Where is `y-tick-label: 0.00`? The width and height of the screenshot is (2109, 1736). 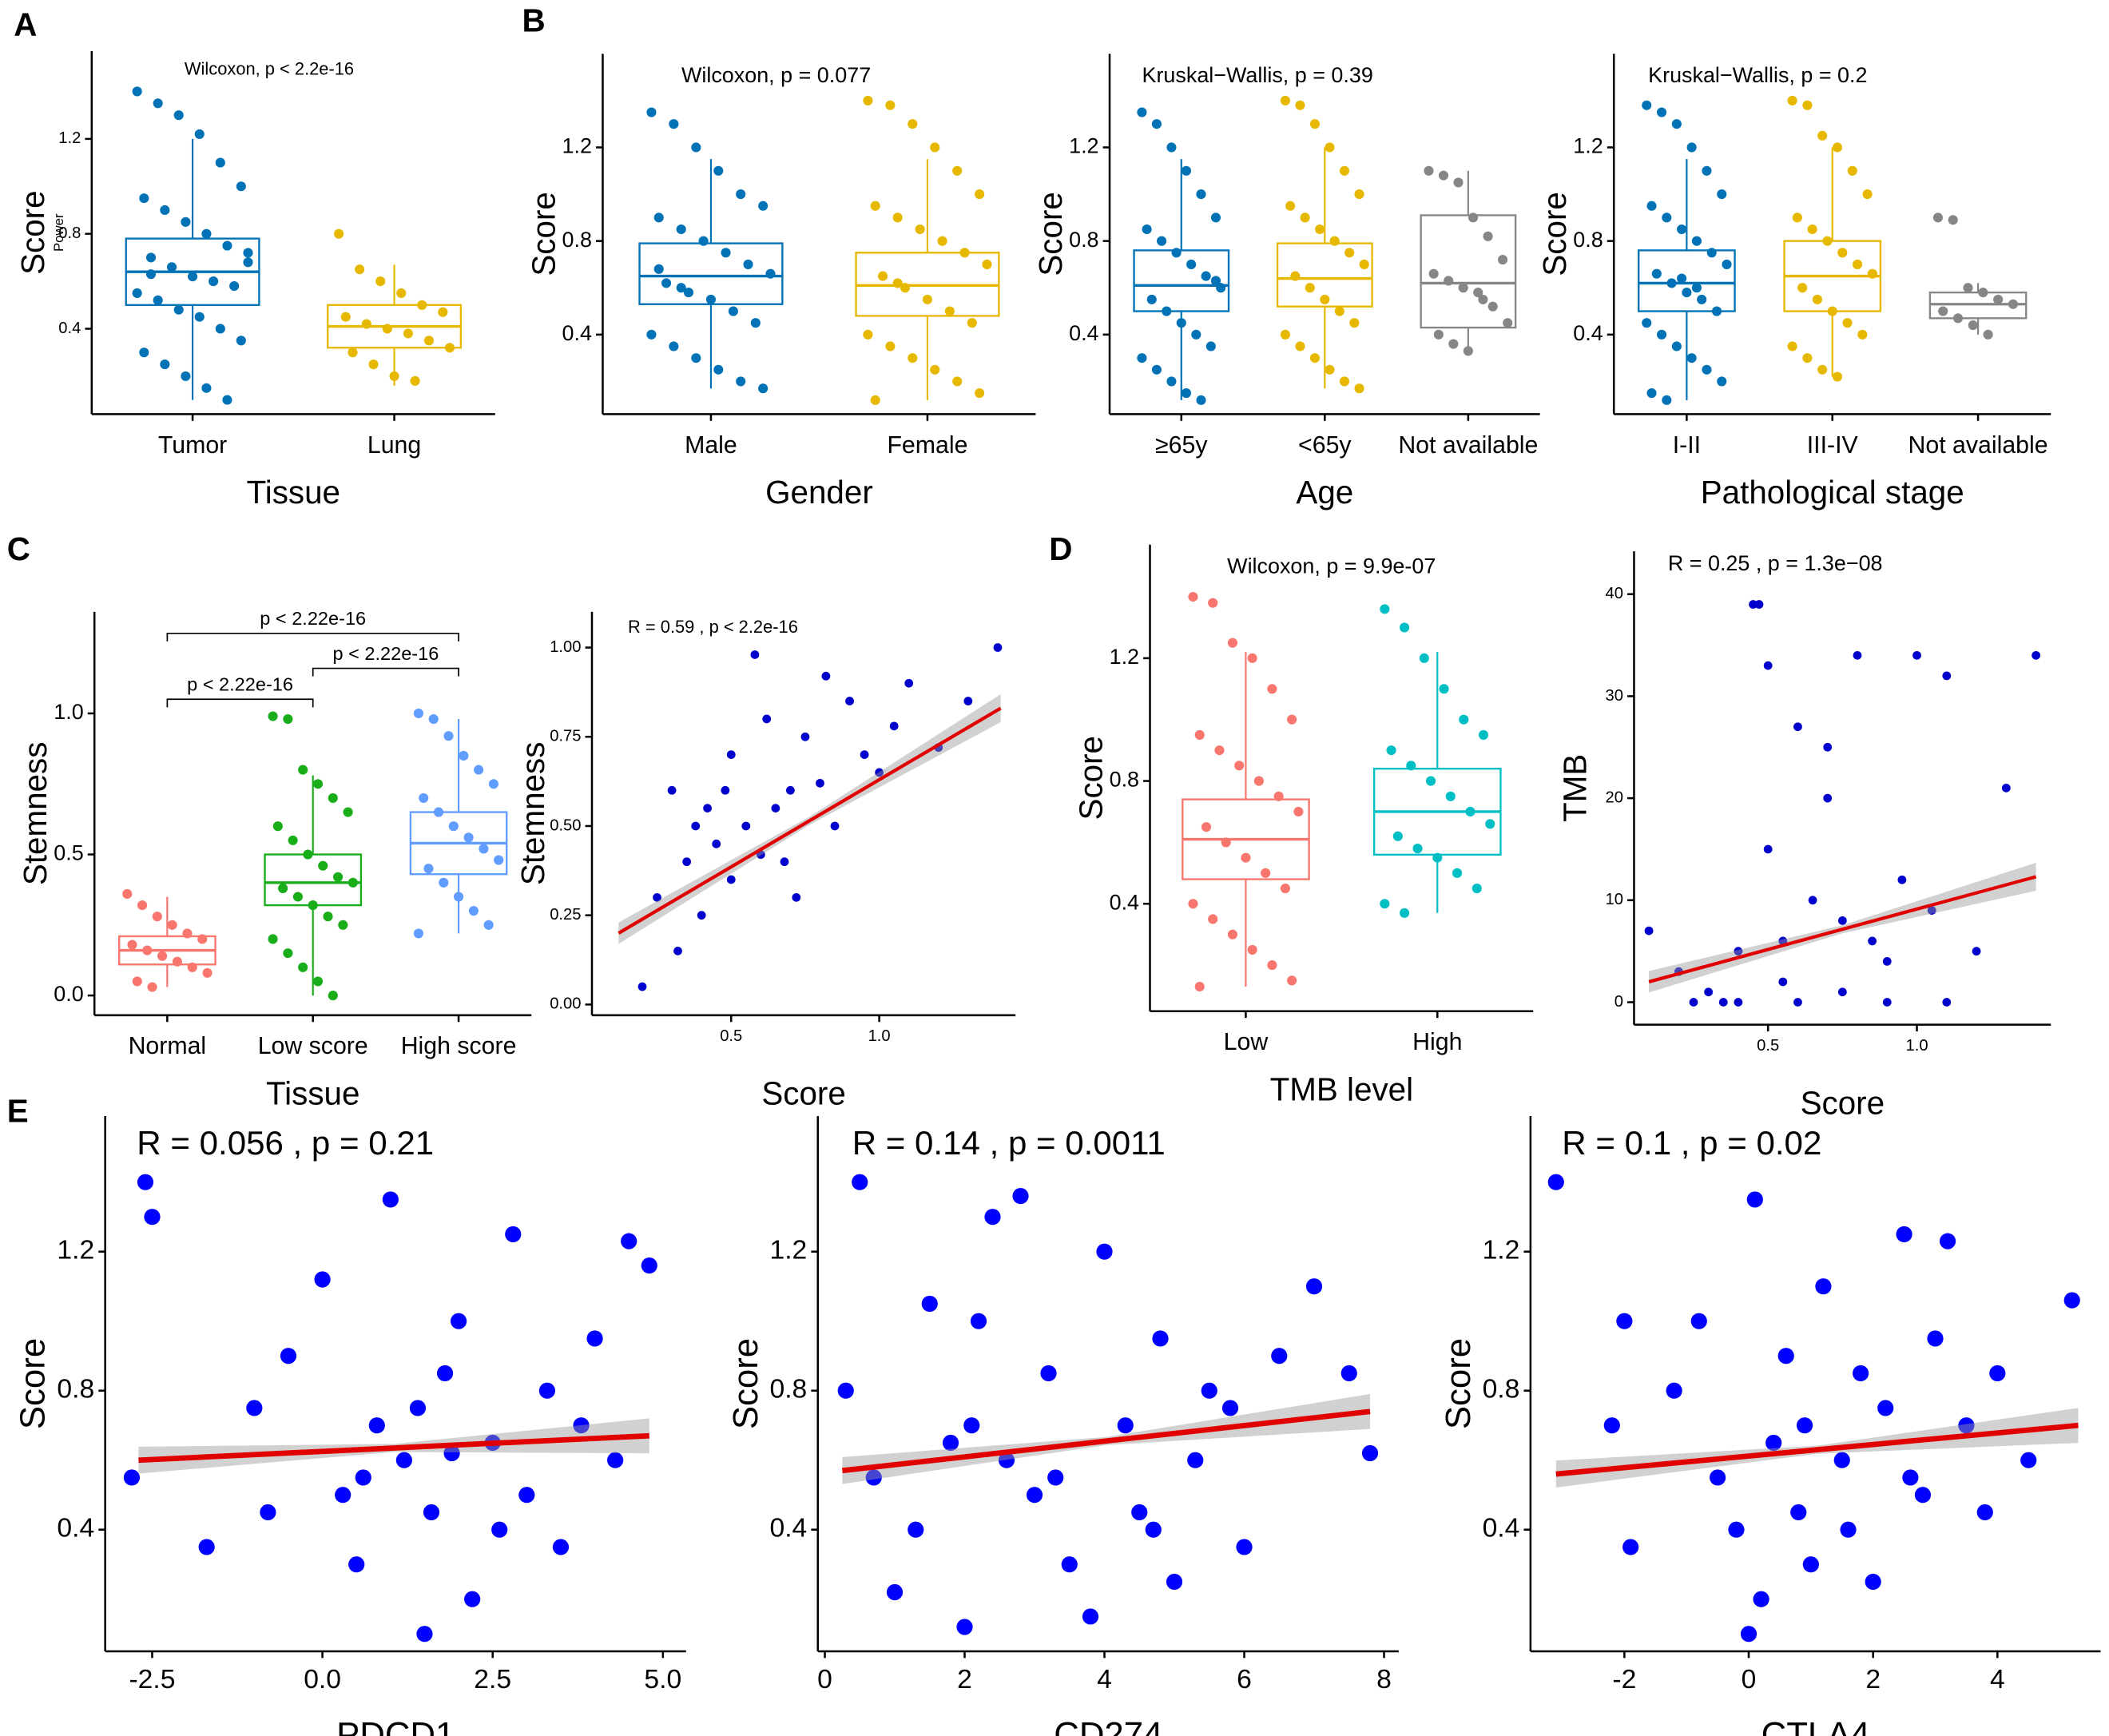
y-tick-label: 0.00 is located at coordinates (565, 1004).